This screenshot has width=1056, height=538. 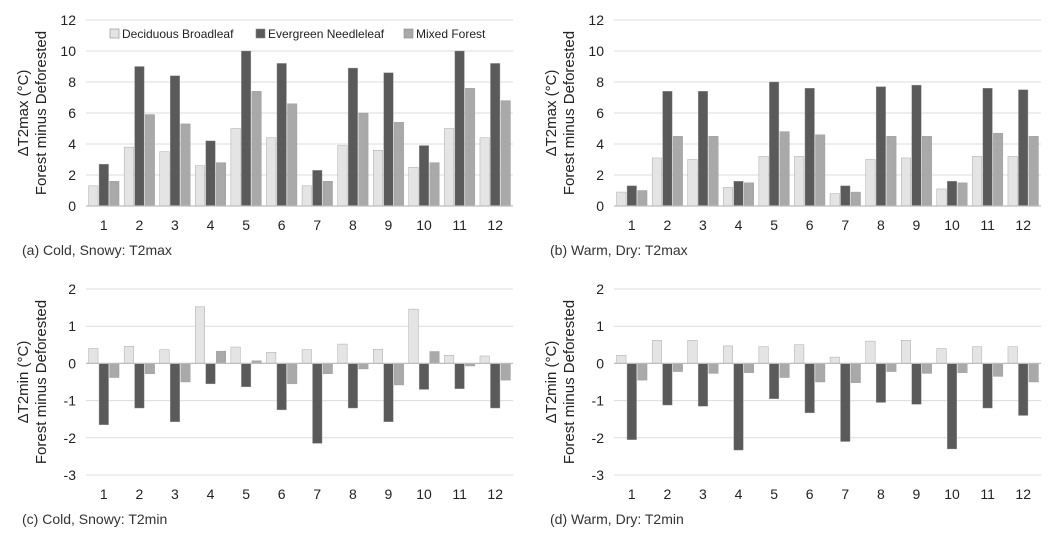 I want to click on legend-swatch-evergreen, so click(x=260, y=33).